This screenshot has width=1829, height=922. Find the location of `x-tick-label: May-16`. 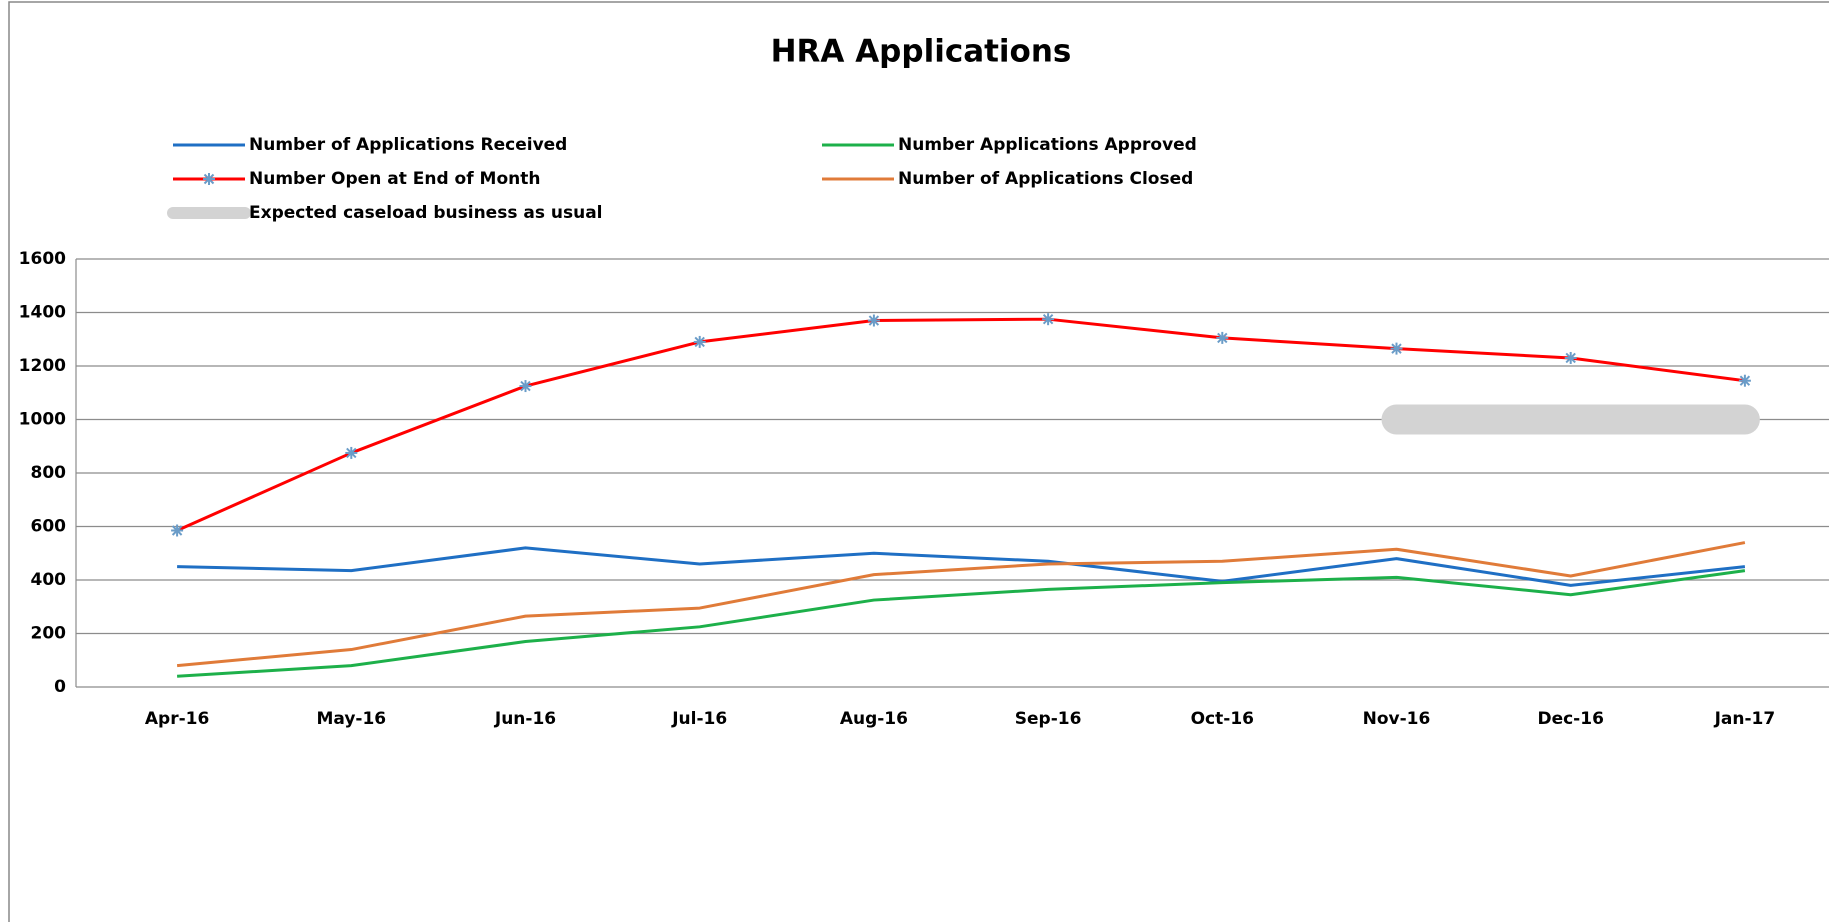

x-tick-label: May-16 is located at coordinates (351, 719).